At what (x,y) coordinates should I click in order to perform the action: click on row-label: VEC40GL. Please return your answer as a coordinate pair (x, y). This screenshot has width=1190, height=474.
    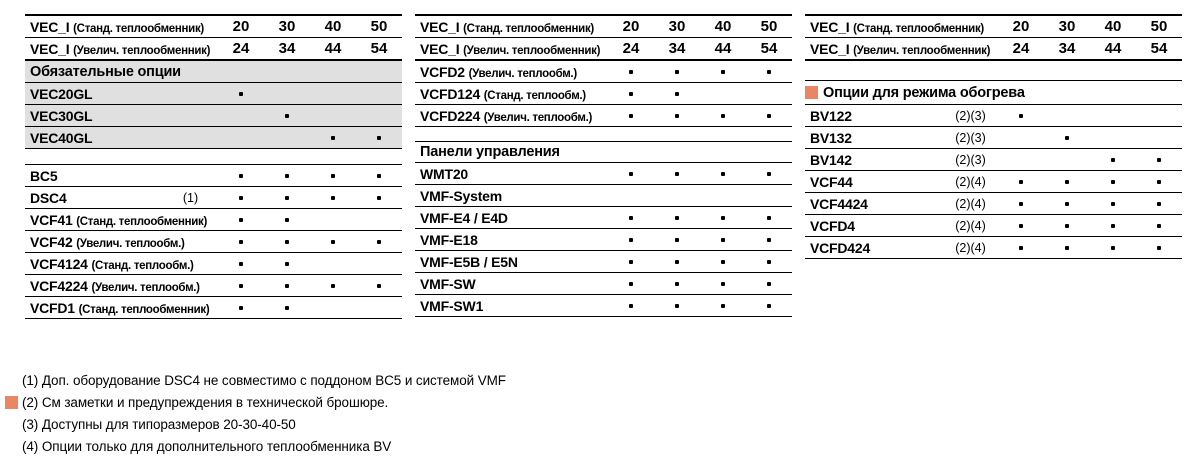
    Looking at the image, I should click on (61, 137).